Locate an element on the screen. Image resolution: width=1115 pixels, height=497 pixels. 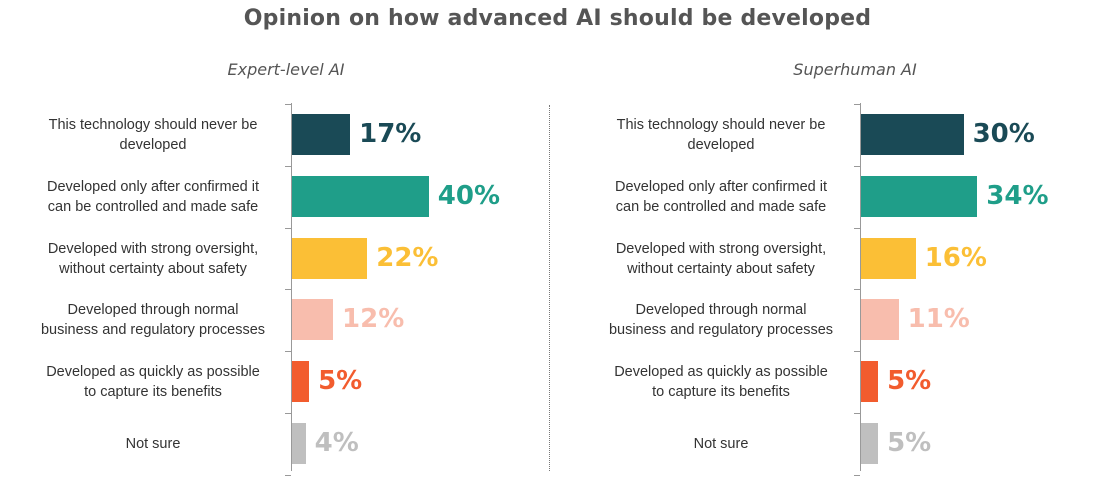
data-label: 17% is located at coordinates (390, 134).